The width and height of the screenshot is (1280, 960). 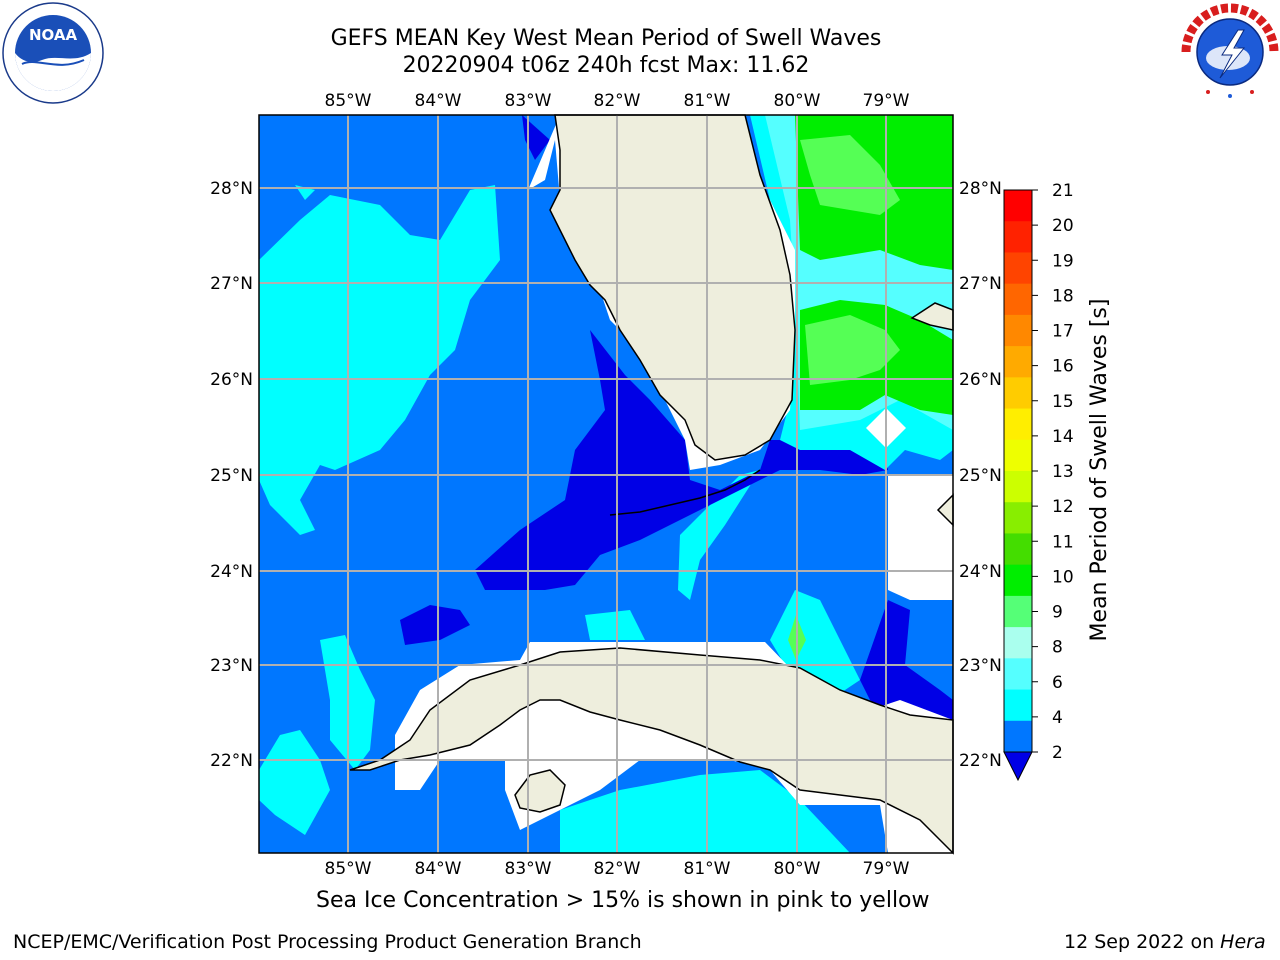 What do you see at coordinates (980, 380) in the screenshot?
I see `lat-label-right: 26°N` at bounding box center [980, 380].